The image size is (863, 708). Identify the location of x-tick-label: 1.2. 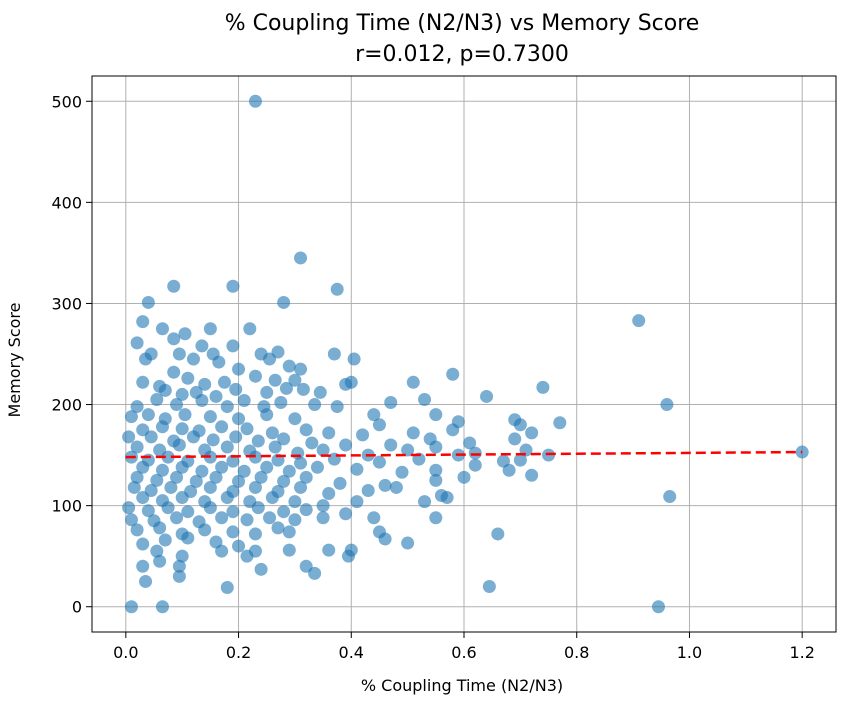
(801, 652).